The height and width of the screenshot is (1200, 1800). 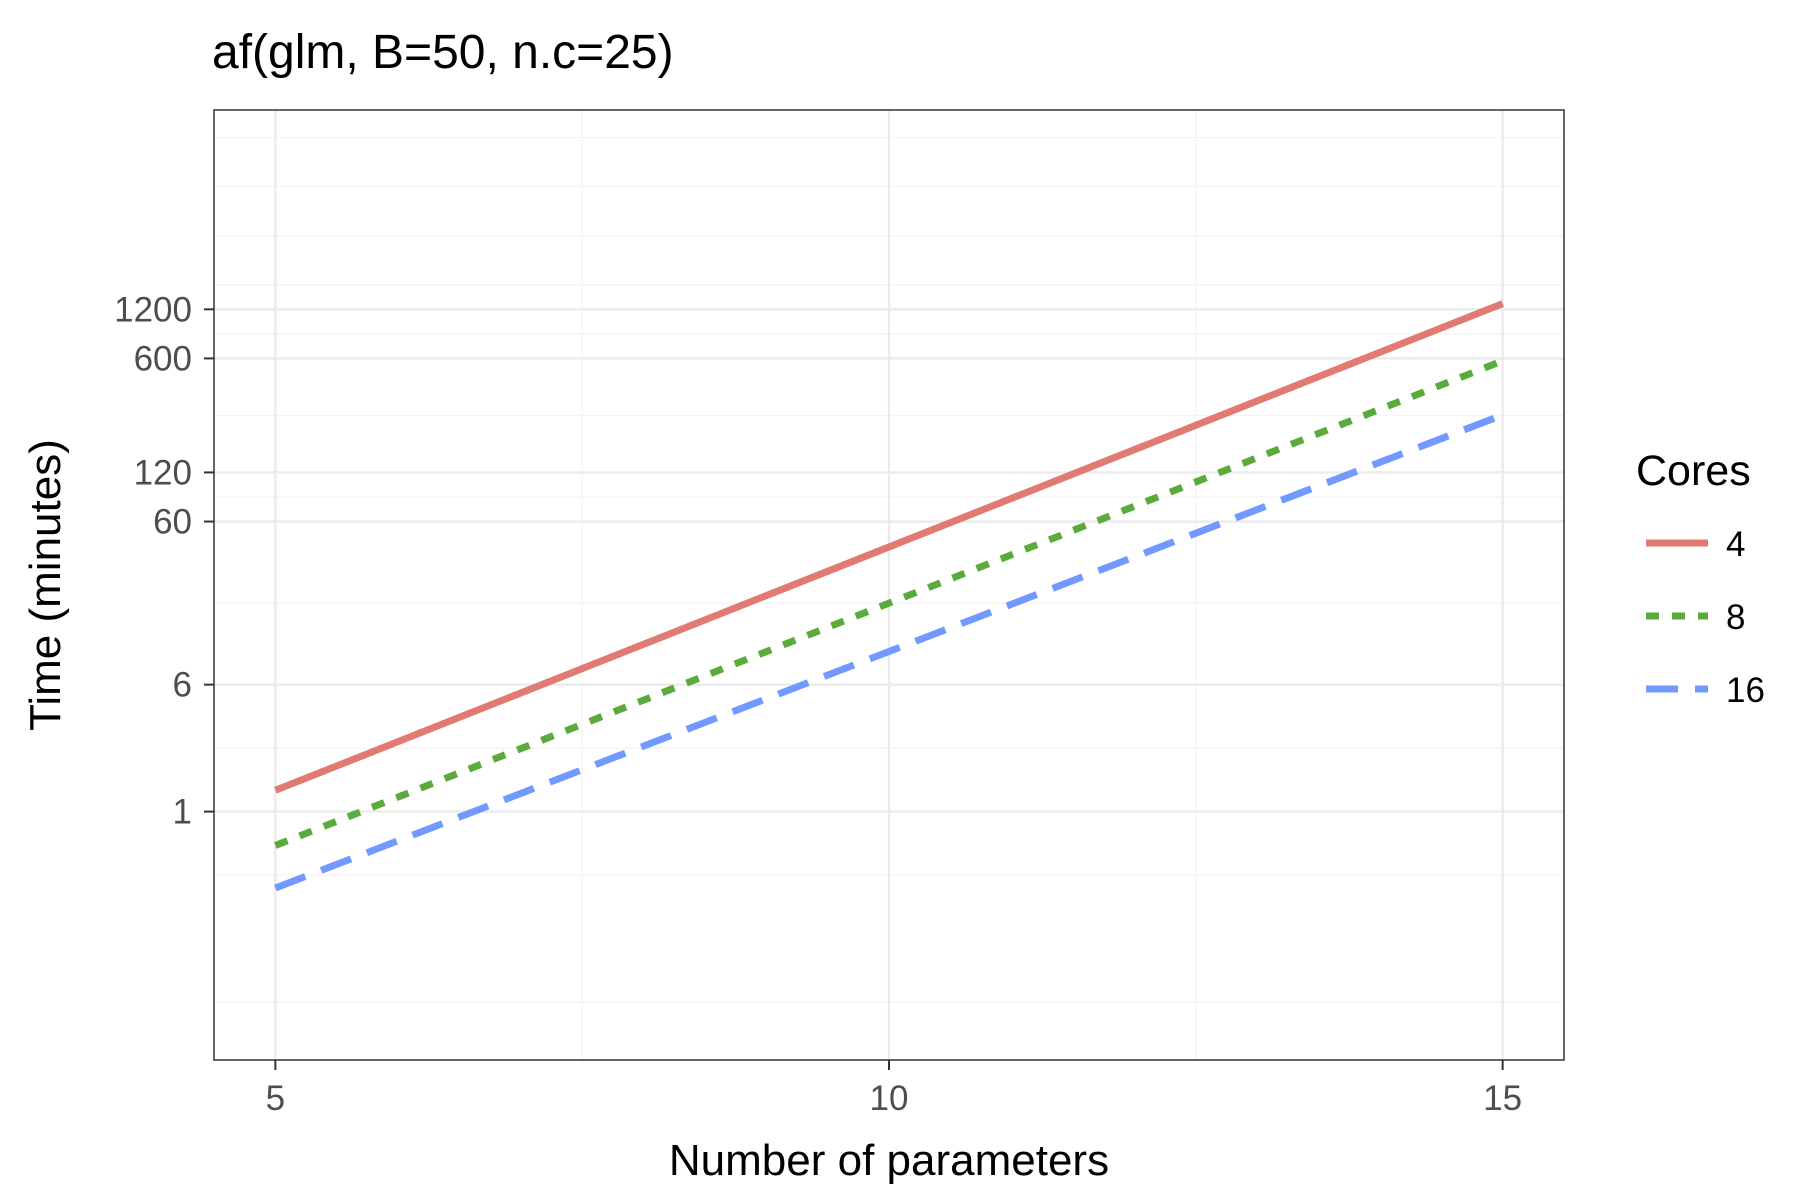 I want to click on legend: Cores 4 8 16, so click(x=1700, y=578).